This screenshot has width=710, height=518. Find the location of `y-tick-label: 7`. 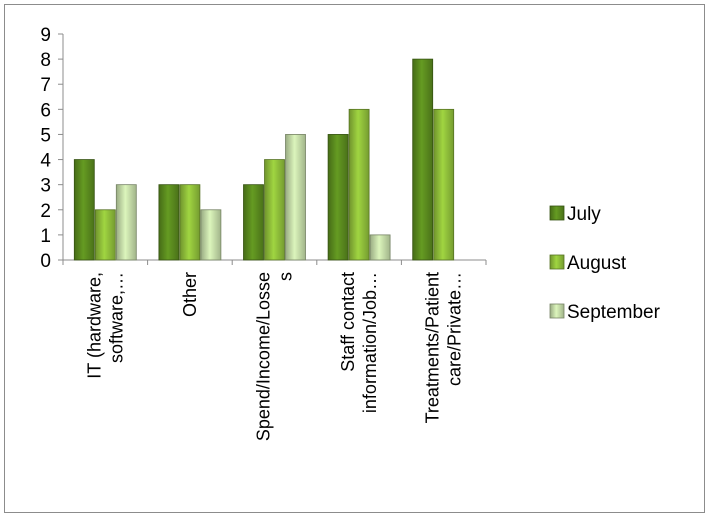

y-tick-label: 7 is located at coordinates (45, 85).